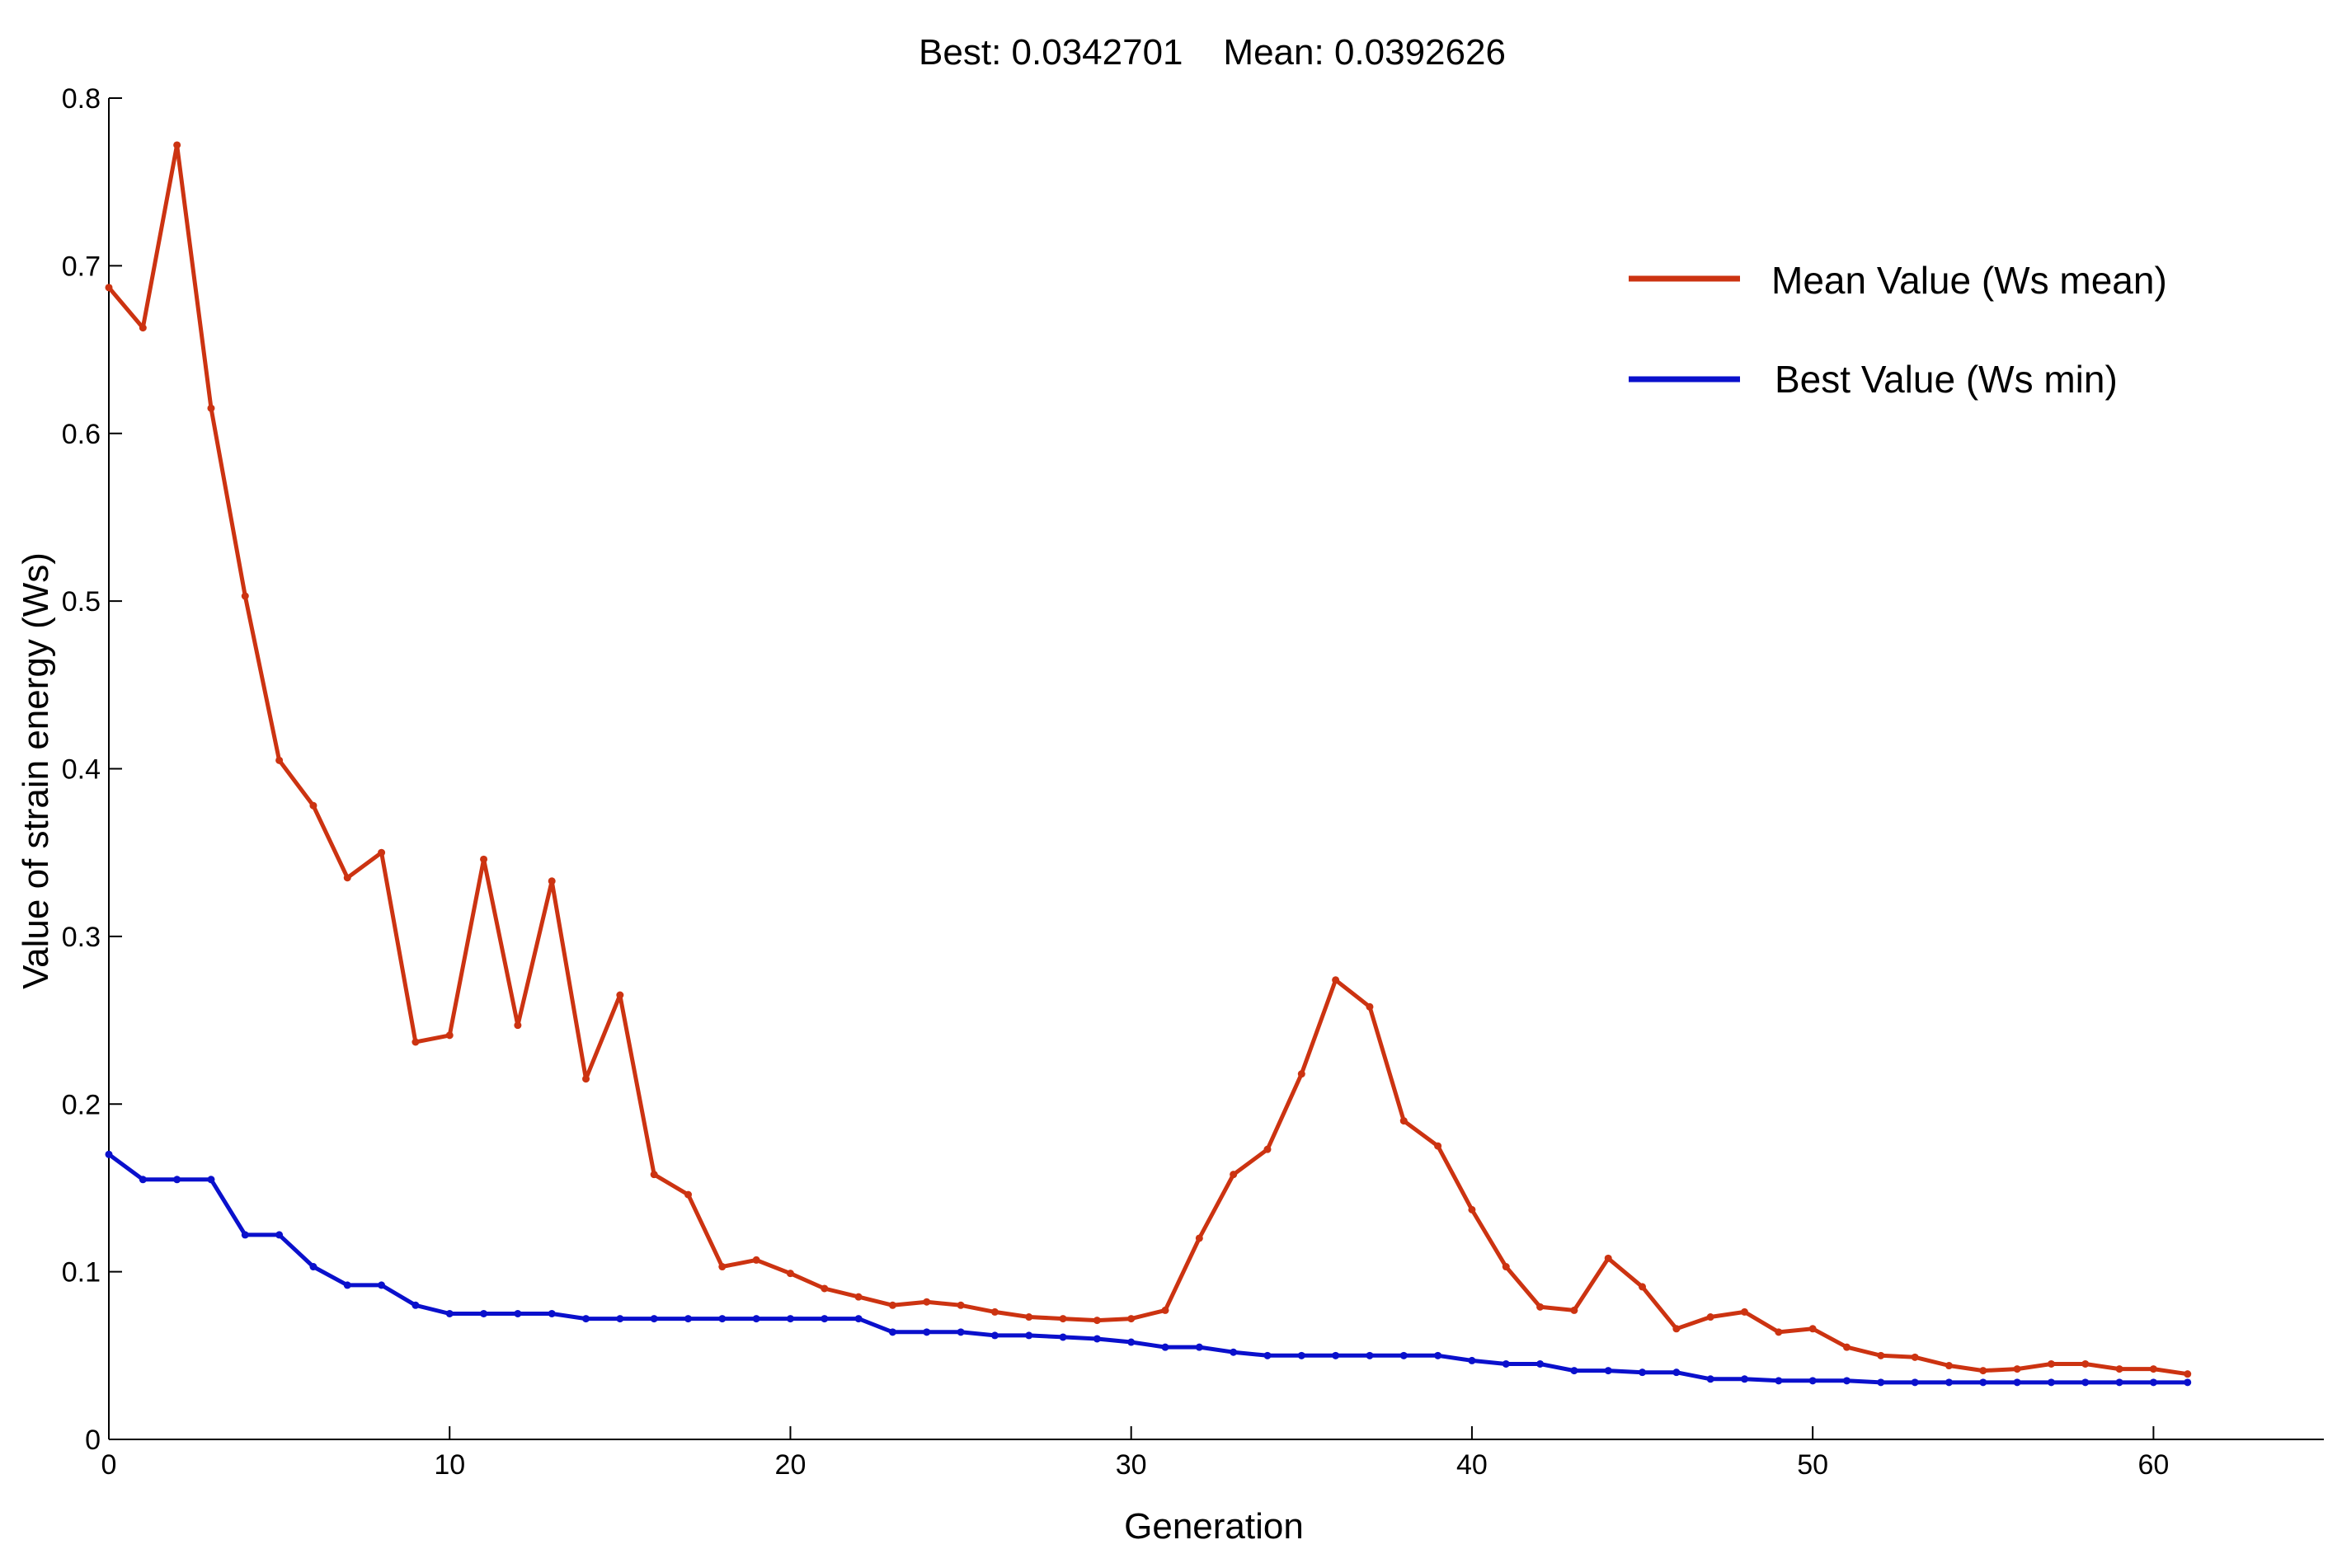 This screenshot has width=2342, height=1568. Describe the element at coordinates (81, 99) in the screenshot. I see `y-tick-label: 0.8` at that location.